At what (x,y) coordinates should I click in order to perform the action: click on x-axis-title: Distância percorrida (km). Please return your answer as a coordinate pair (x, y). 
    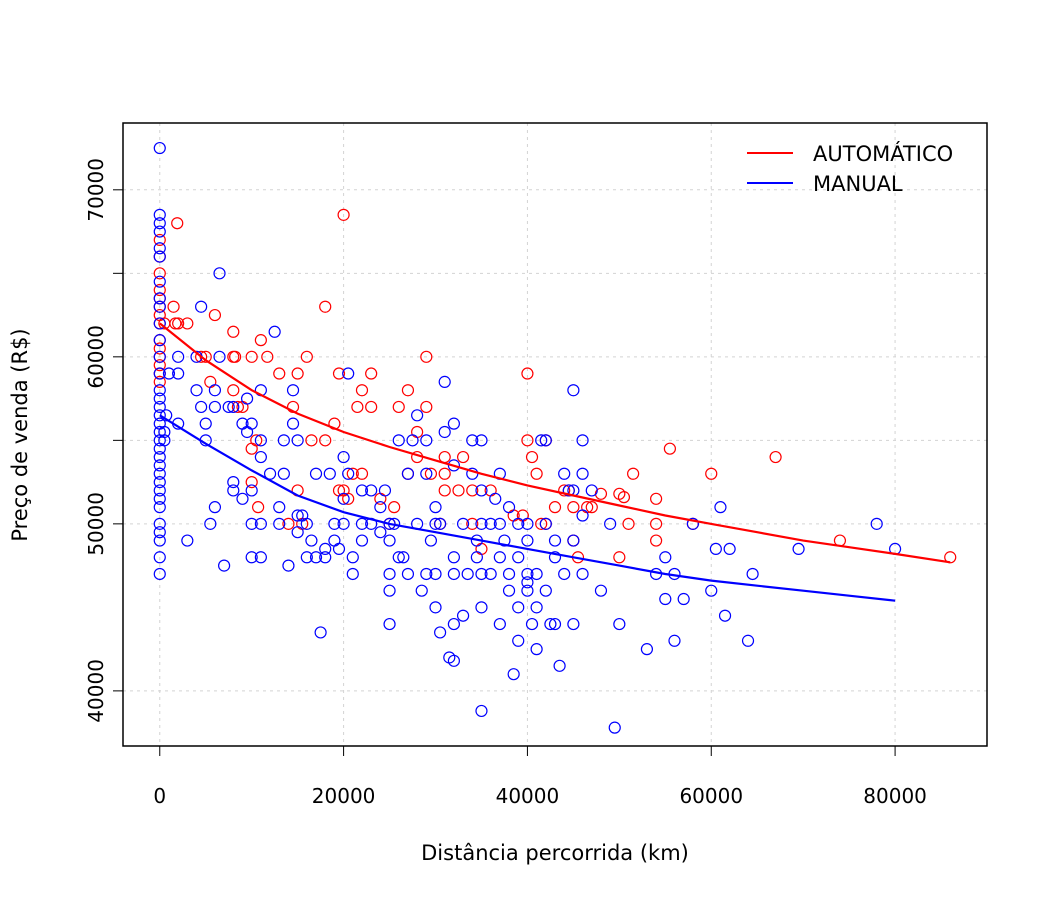
    Looking at the image, I should click on (555, 853).